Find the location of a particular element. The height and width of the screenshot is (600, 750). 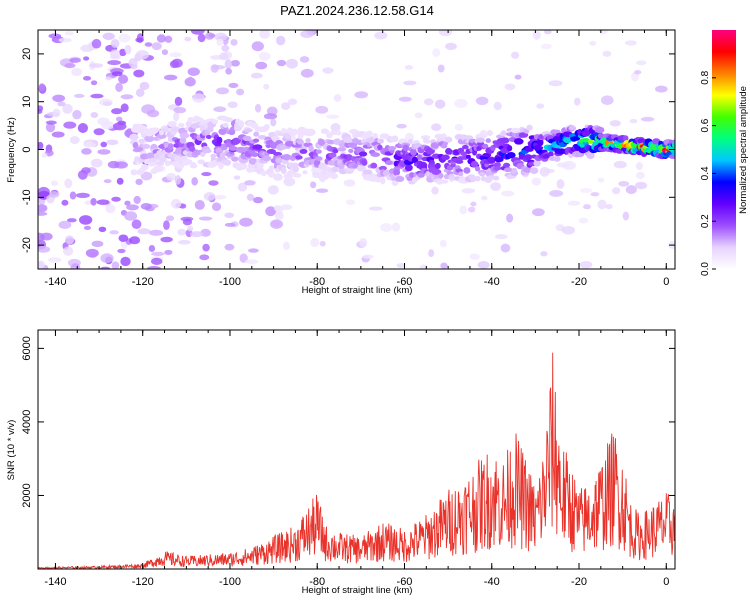

colorbar-tick-label: 0.2 is located at coordinates (705, 221).